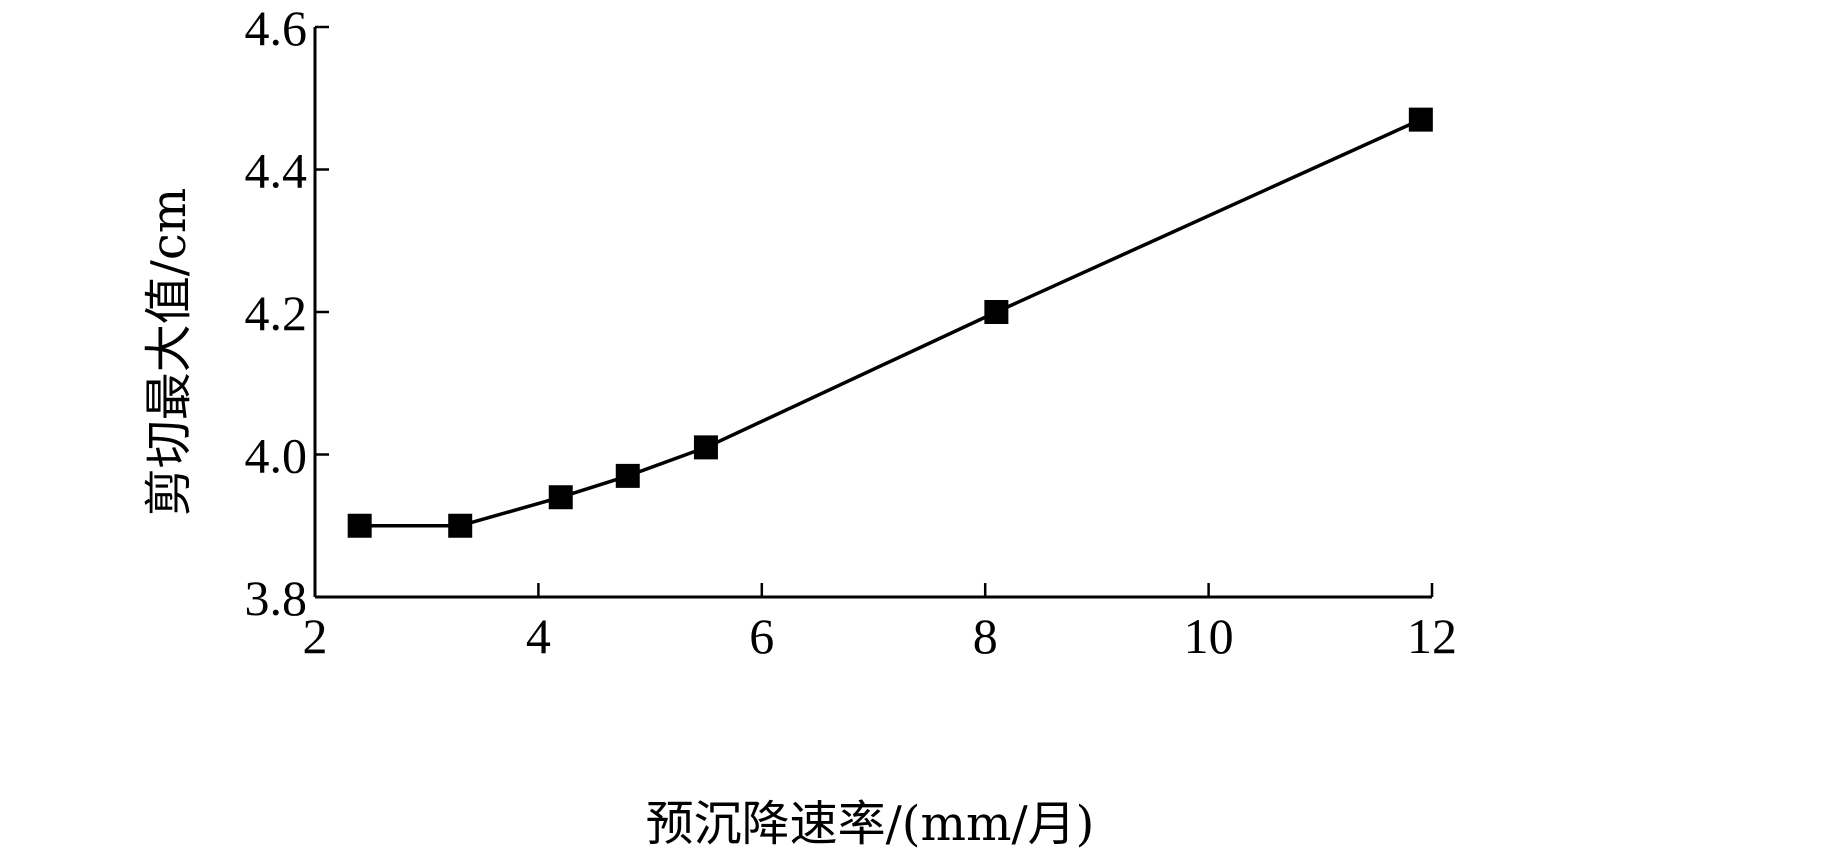  I want to click on x-tick-label: 6, so click(761, 636).